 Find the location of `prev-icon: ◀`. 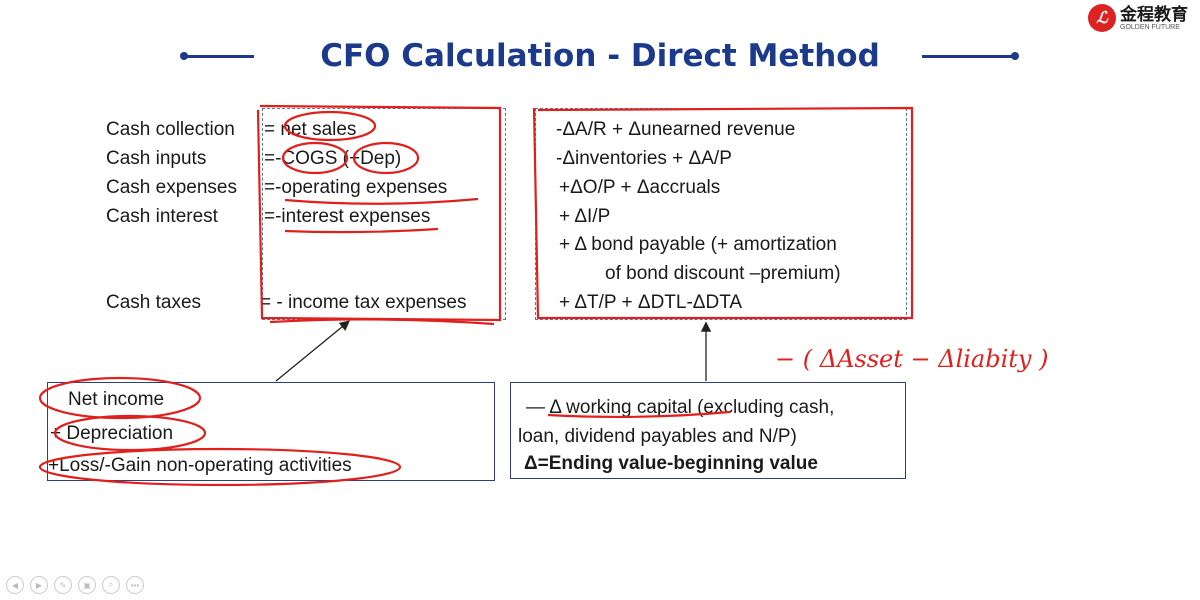

prev-icon: ◀ is located at coordinates (15, 585).